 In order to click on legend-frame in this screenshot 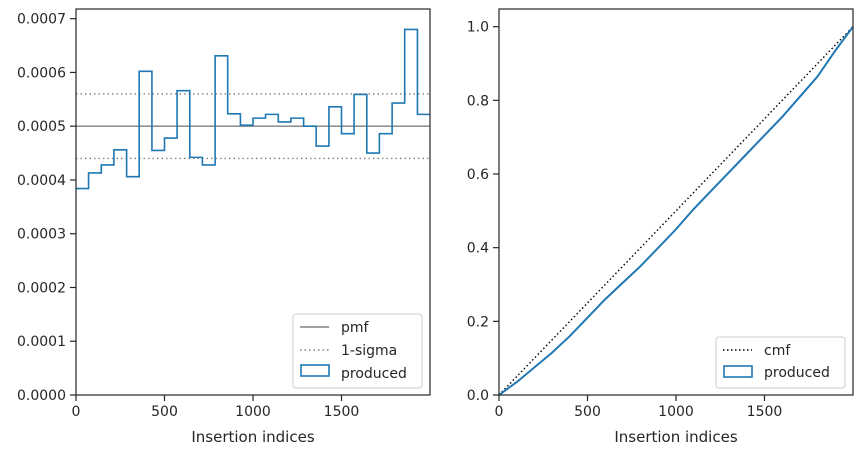, I will do `click(357, 351)`.